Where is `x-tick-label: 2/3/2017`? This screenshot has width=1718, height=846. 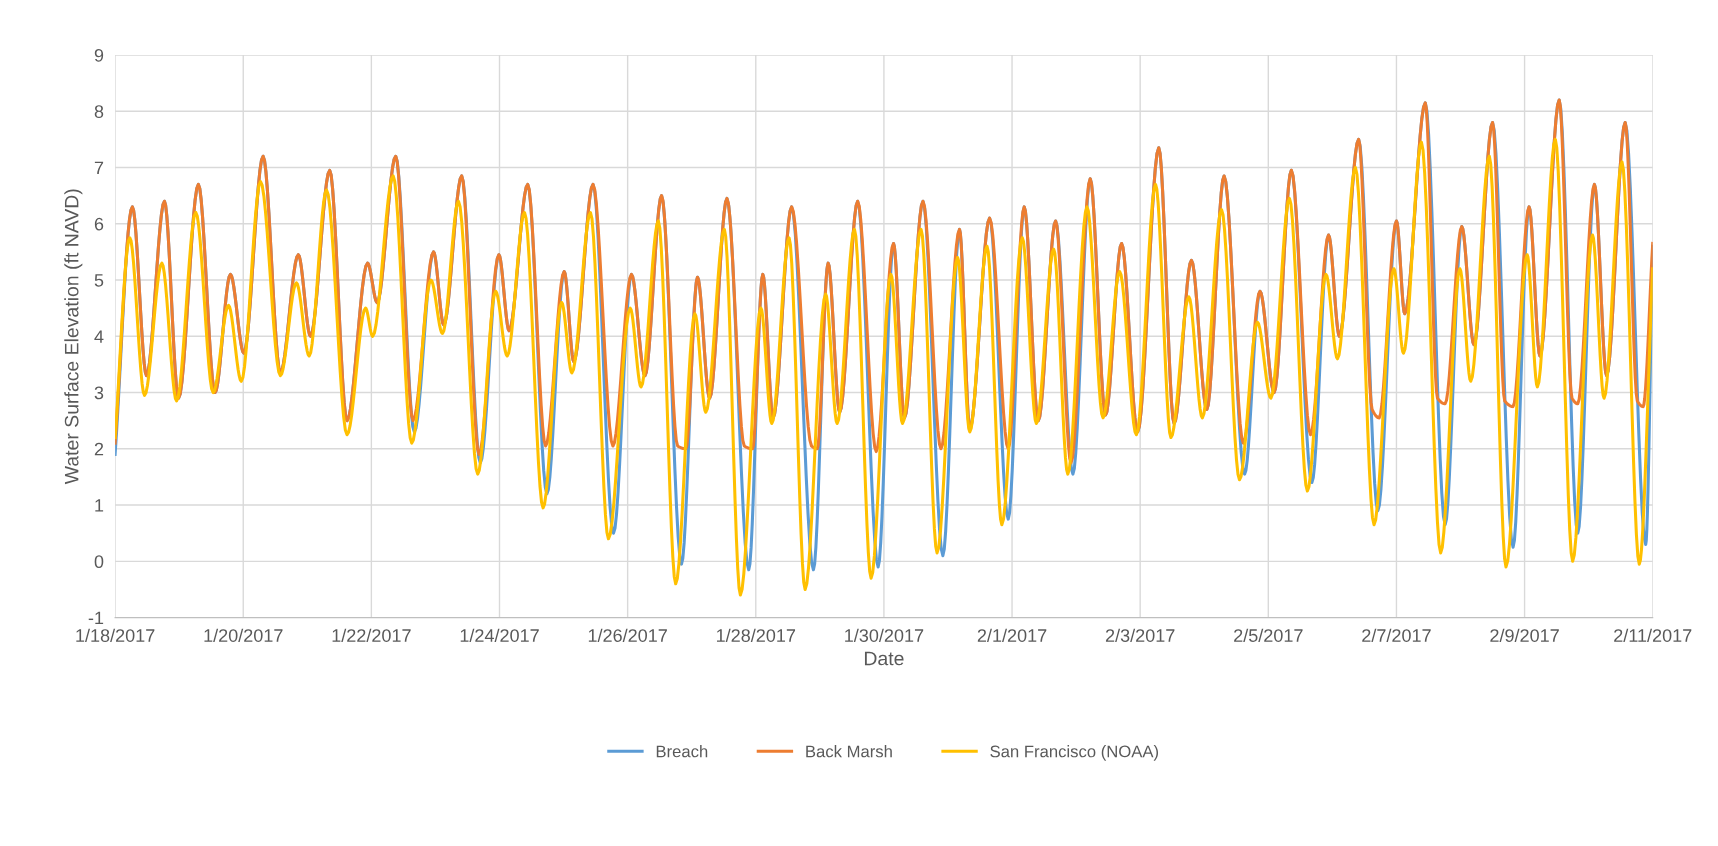
x-tick-label: 2/3/2017 is located at coordinates (1140, 635).